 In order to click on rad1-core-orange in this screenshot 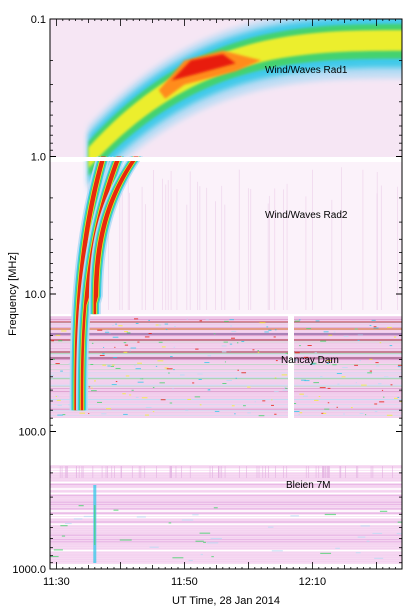, I will do `click(210, 74)`.